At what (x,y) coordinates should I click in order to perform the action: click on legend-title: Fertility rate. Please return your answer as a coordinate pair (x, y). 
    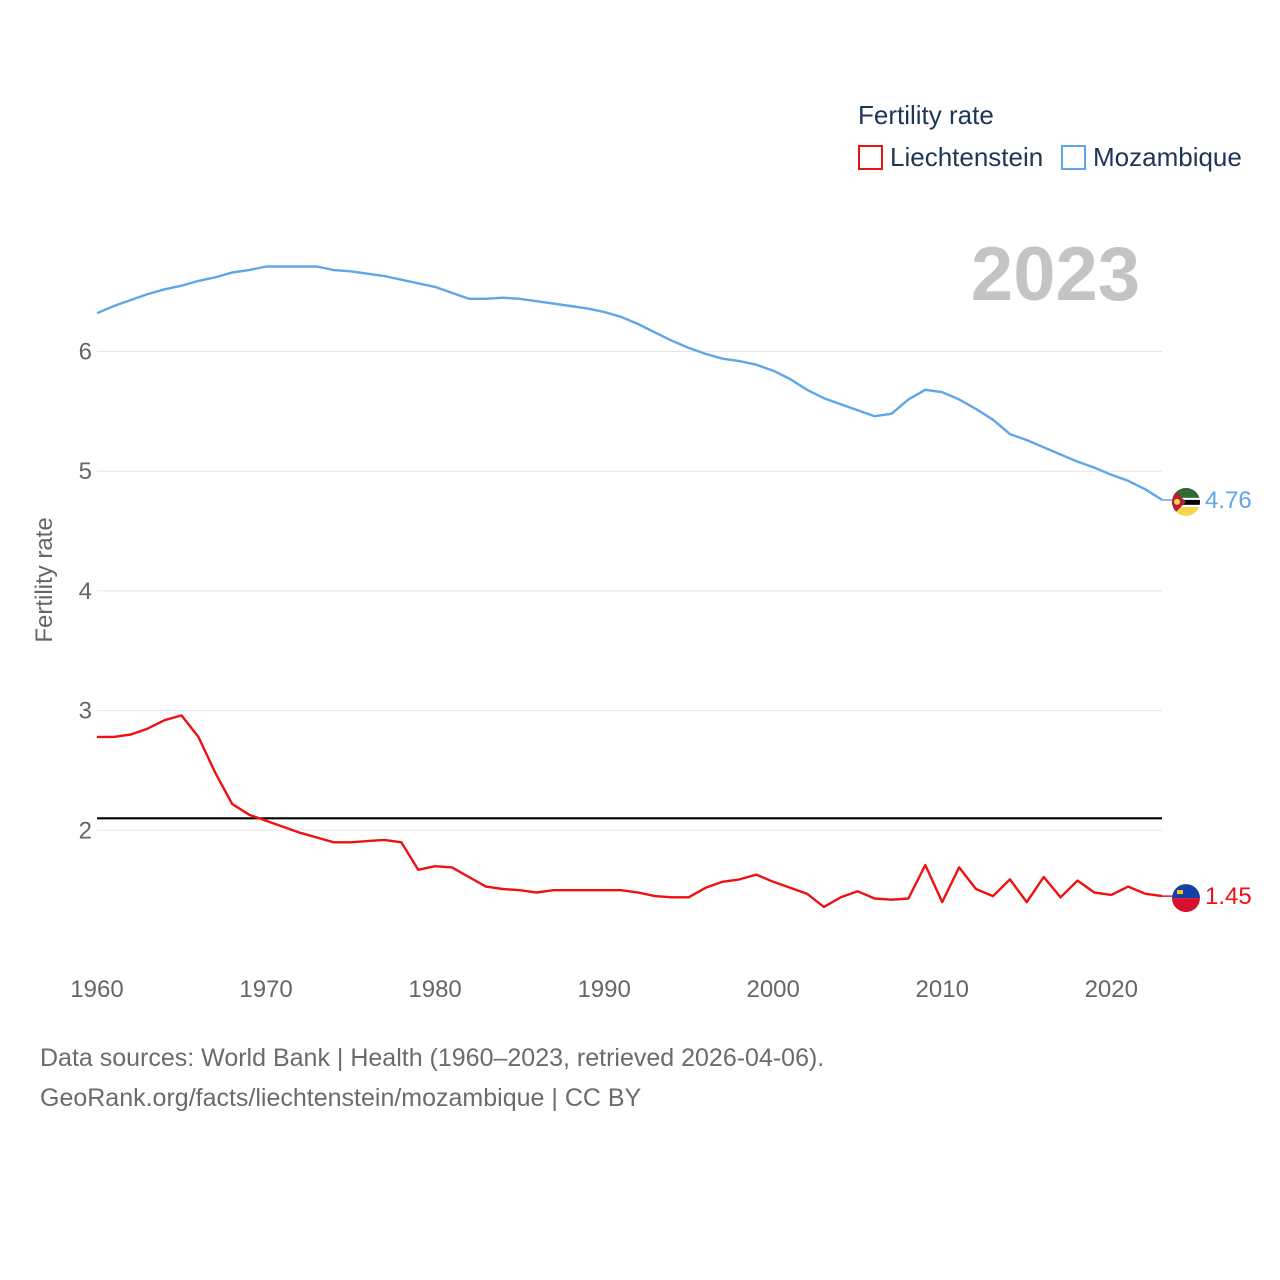
    Looking at the image, I should click on (926, 115).